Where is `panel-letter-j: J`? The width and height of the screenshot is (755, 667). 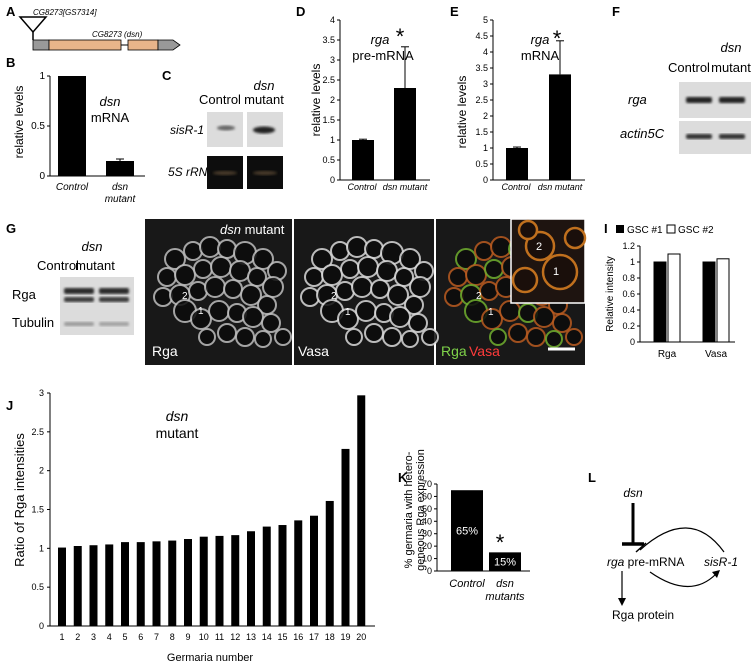
panel-letter-j: J is located at coordinates (9, 405).